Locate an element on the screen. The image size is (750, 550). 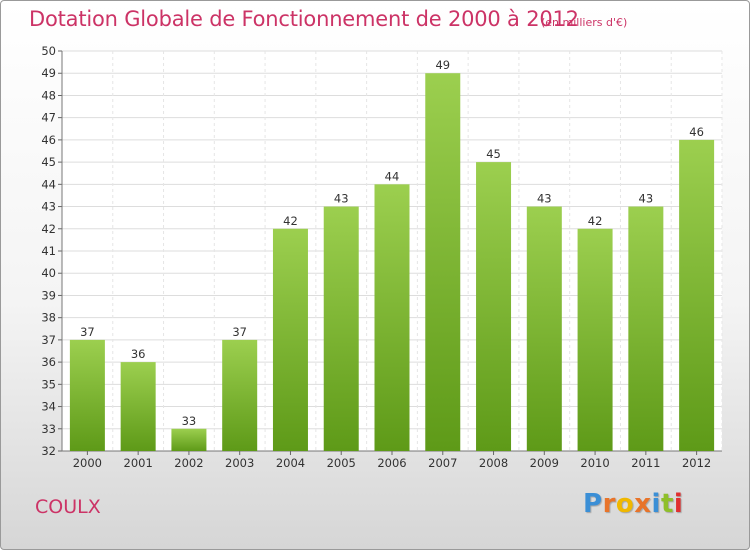
x-tick-label: 2002 is located at coordinates (188, 463).